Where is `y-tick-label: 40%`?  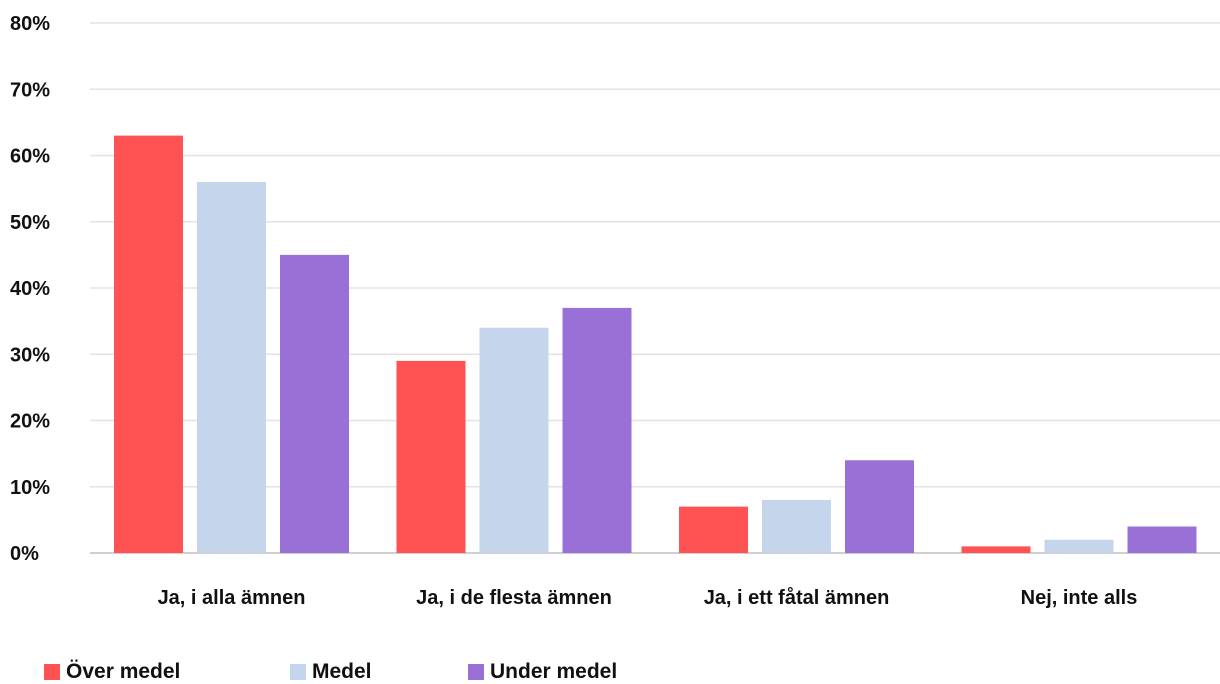
y-tick-label: 40% is located at coordinates (30, 289).